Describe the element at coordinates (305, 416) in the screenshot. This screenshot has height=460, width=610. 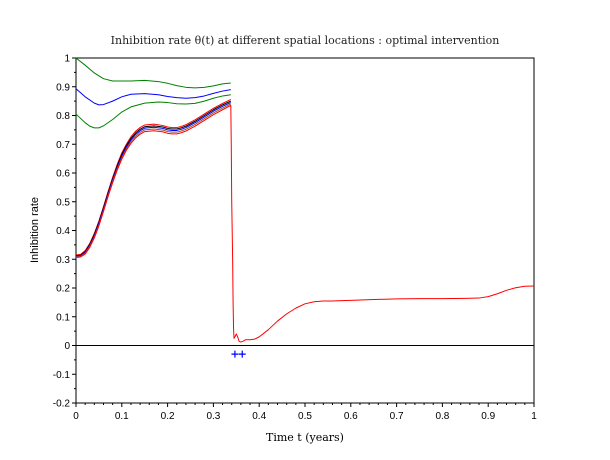
I see `x-tick-label: 0.5` at that location.